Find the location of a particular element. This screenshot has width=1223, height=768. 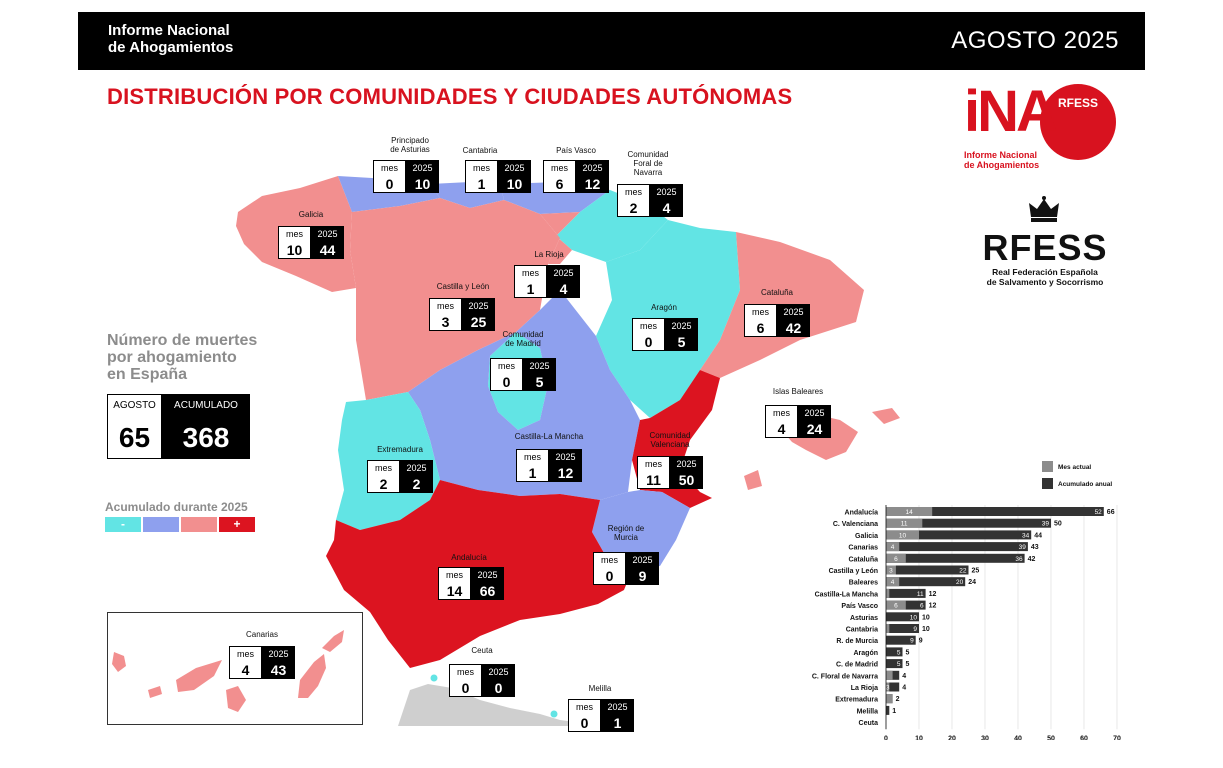

total-value: 368 is located at coordinates (206, 438).